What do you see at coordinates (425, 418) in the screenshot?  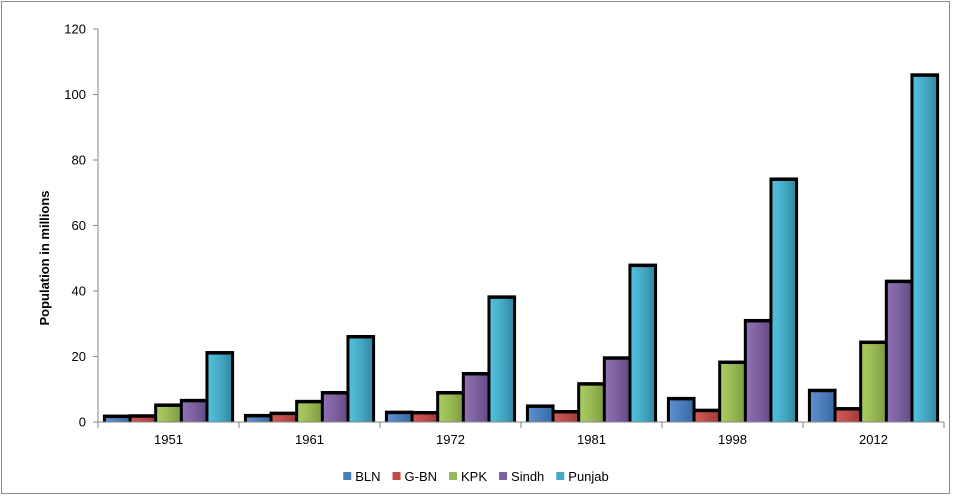 I see `bar-g-bn-1972` at bounding box center [425, 418].